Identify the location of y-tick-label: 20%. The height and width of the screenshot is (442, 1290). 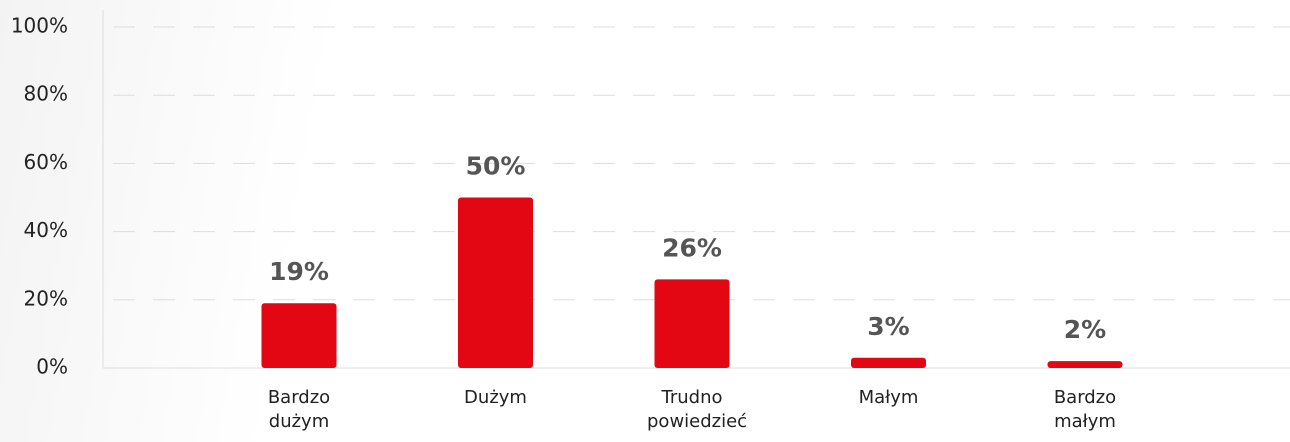
(46, 298).